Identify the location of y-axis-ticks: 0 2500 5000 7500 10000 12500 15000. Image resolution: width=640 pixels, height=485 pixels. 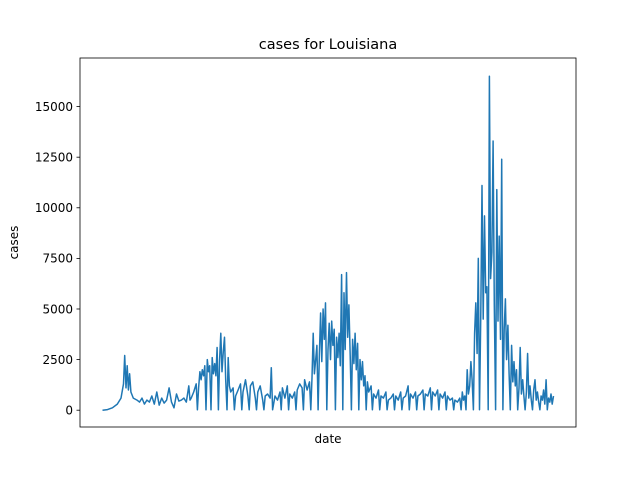
(57, 258).